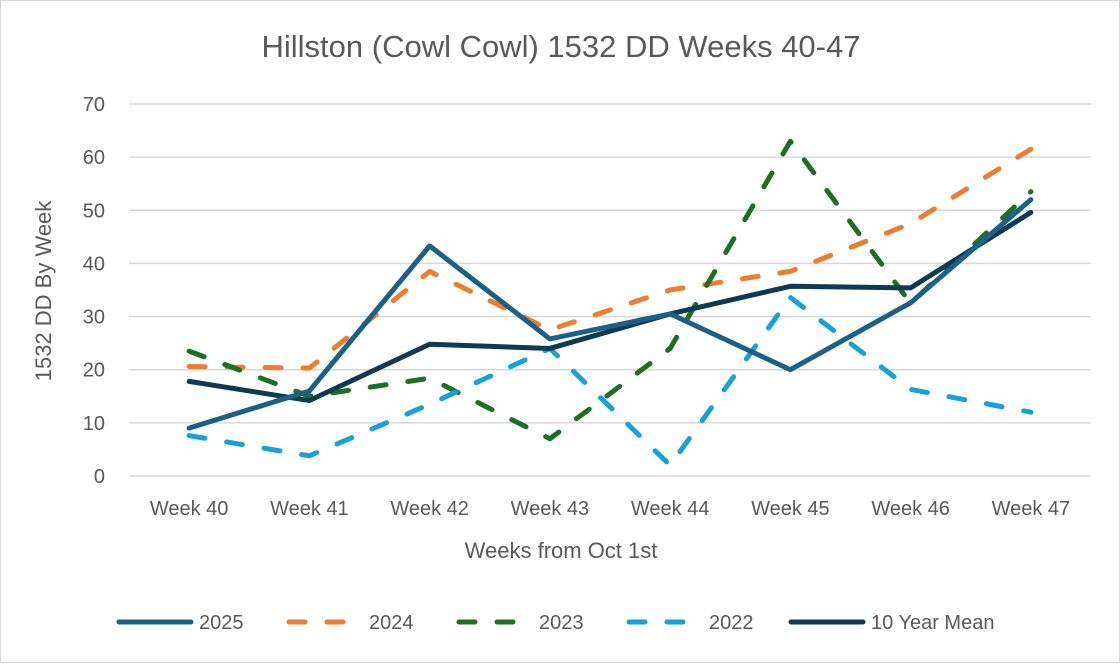  I want to click on x-tick-label: Week 43, so click(550, 509).